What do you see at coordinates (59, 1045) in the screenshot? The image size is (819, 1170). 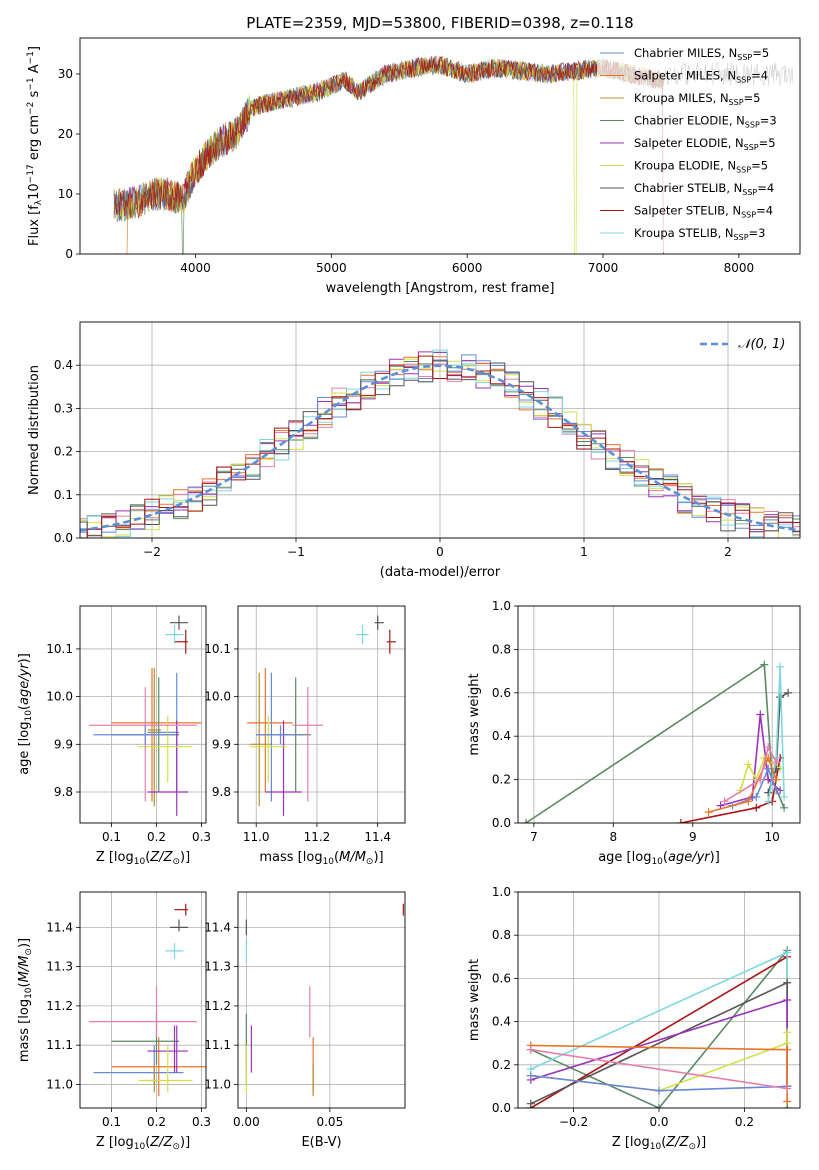 I see `mass-vs-Z-ytick-label: 11.1` at bounding box center [59, 1045].